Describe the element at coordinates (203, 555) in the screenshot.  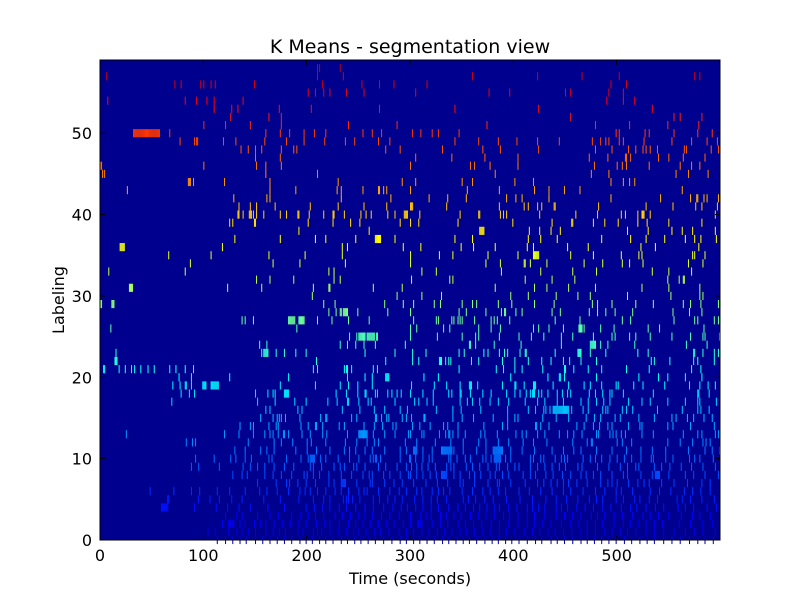
I see `x-tick-label: 100` at that location.